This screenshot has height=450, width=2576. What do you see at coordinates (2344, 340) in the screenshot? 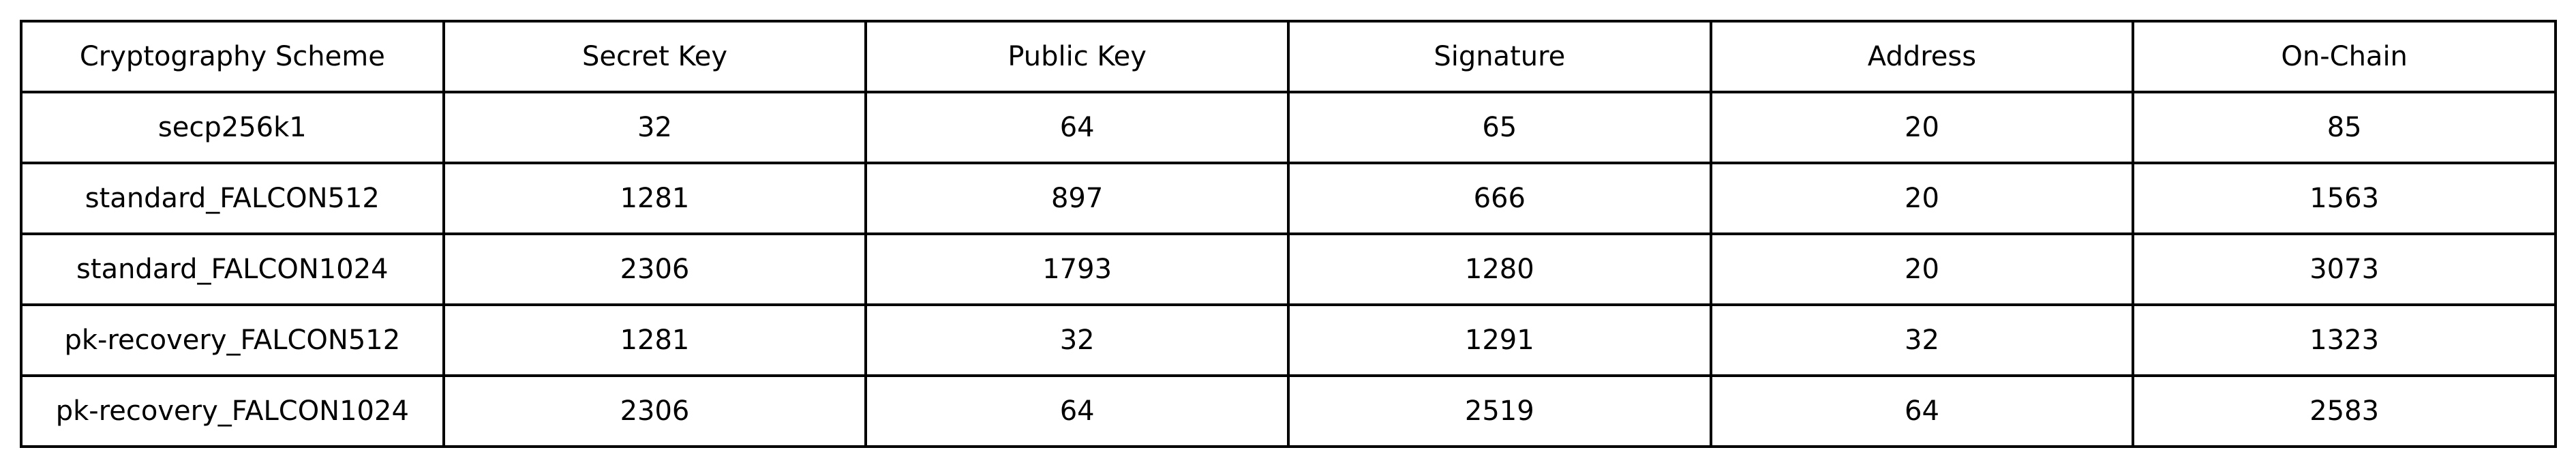
I see `cell-on-chain: 1323` at bounding box center [2344, 340].